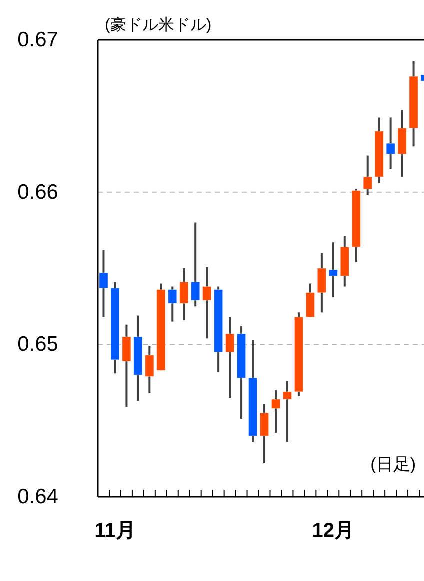  What do you see at coordinates (115, 531) in the screenshot?
I see `x-tick-label: 11月` at bounding box center [115, 531].